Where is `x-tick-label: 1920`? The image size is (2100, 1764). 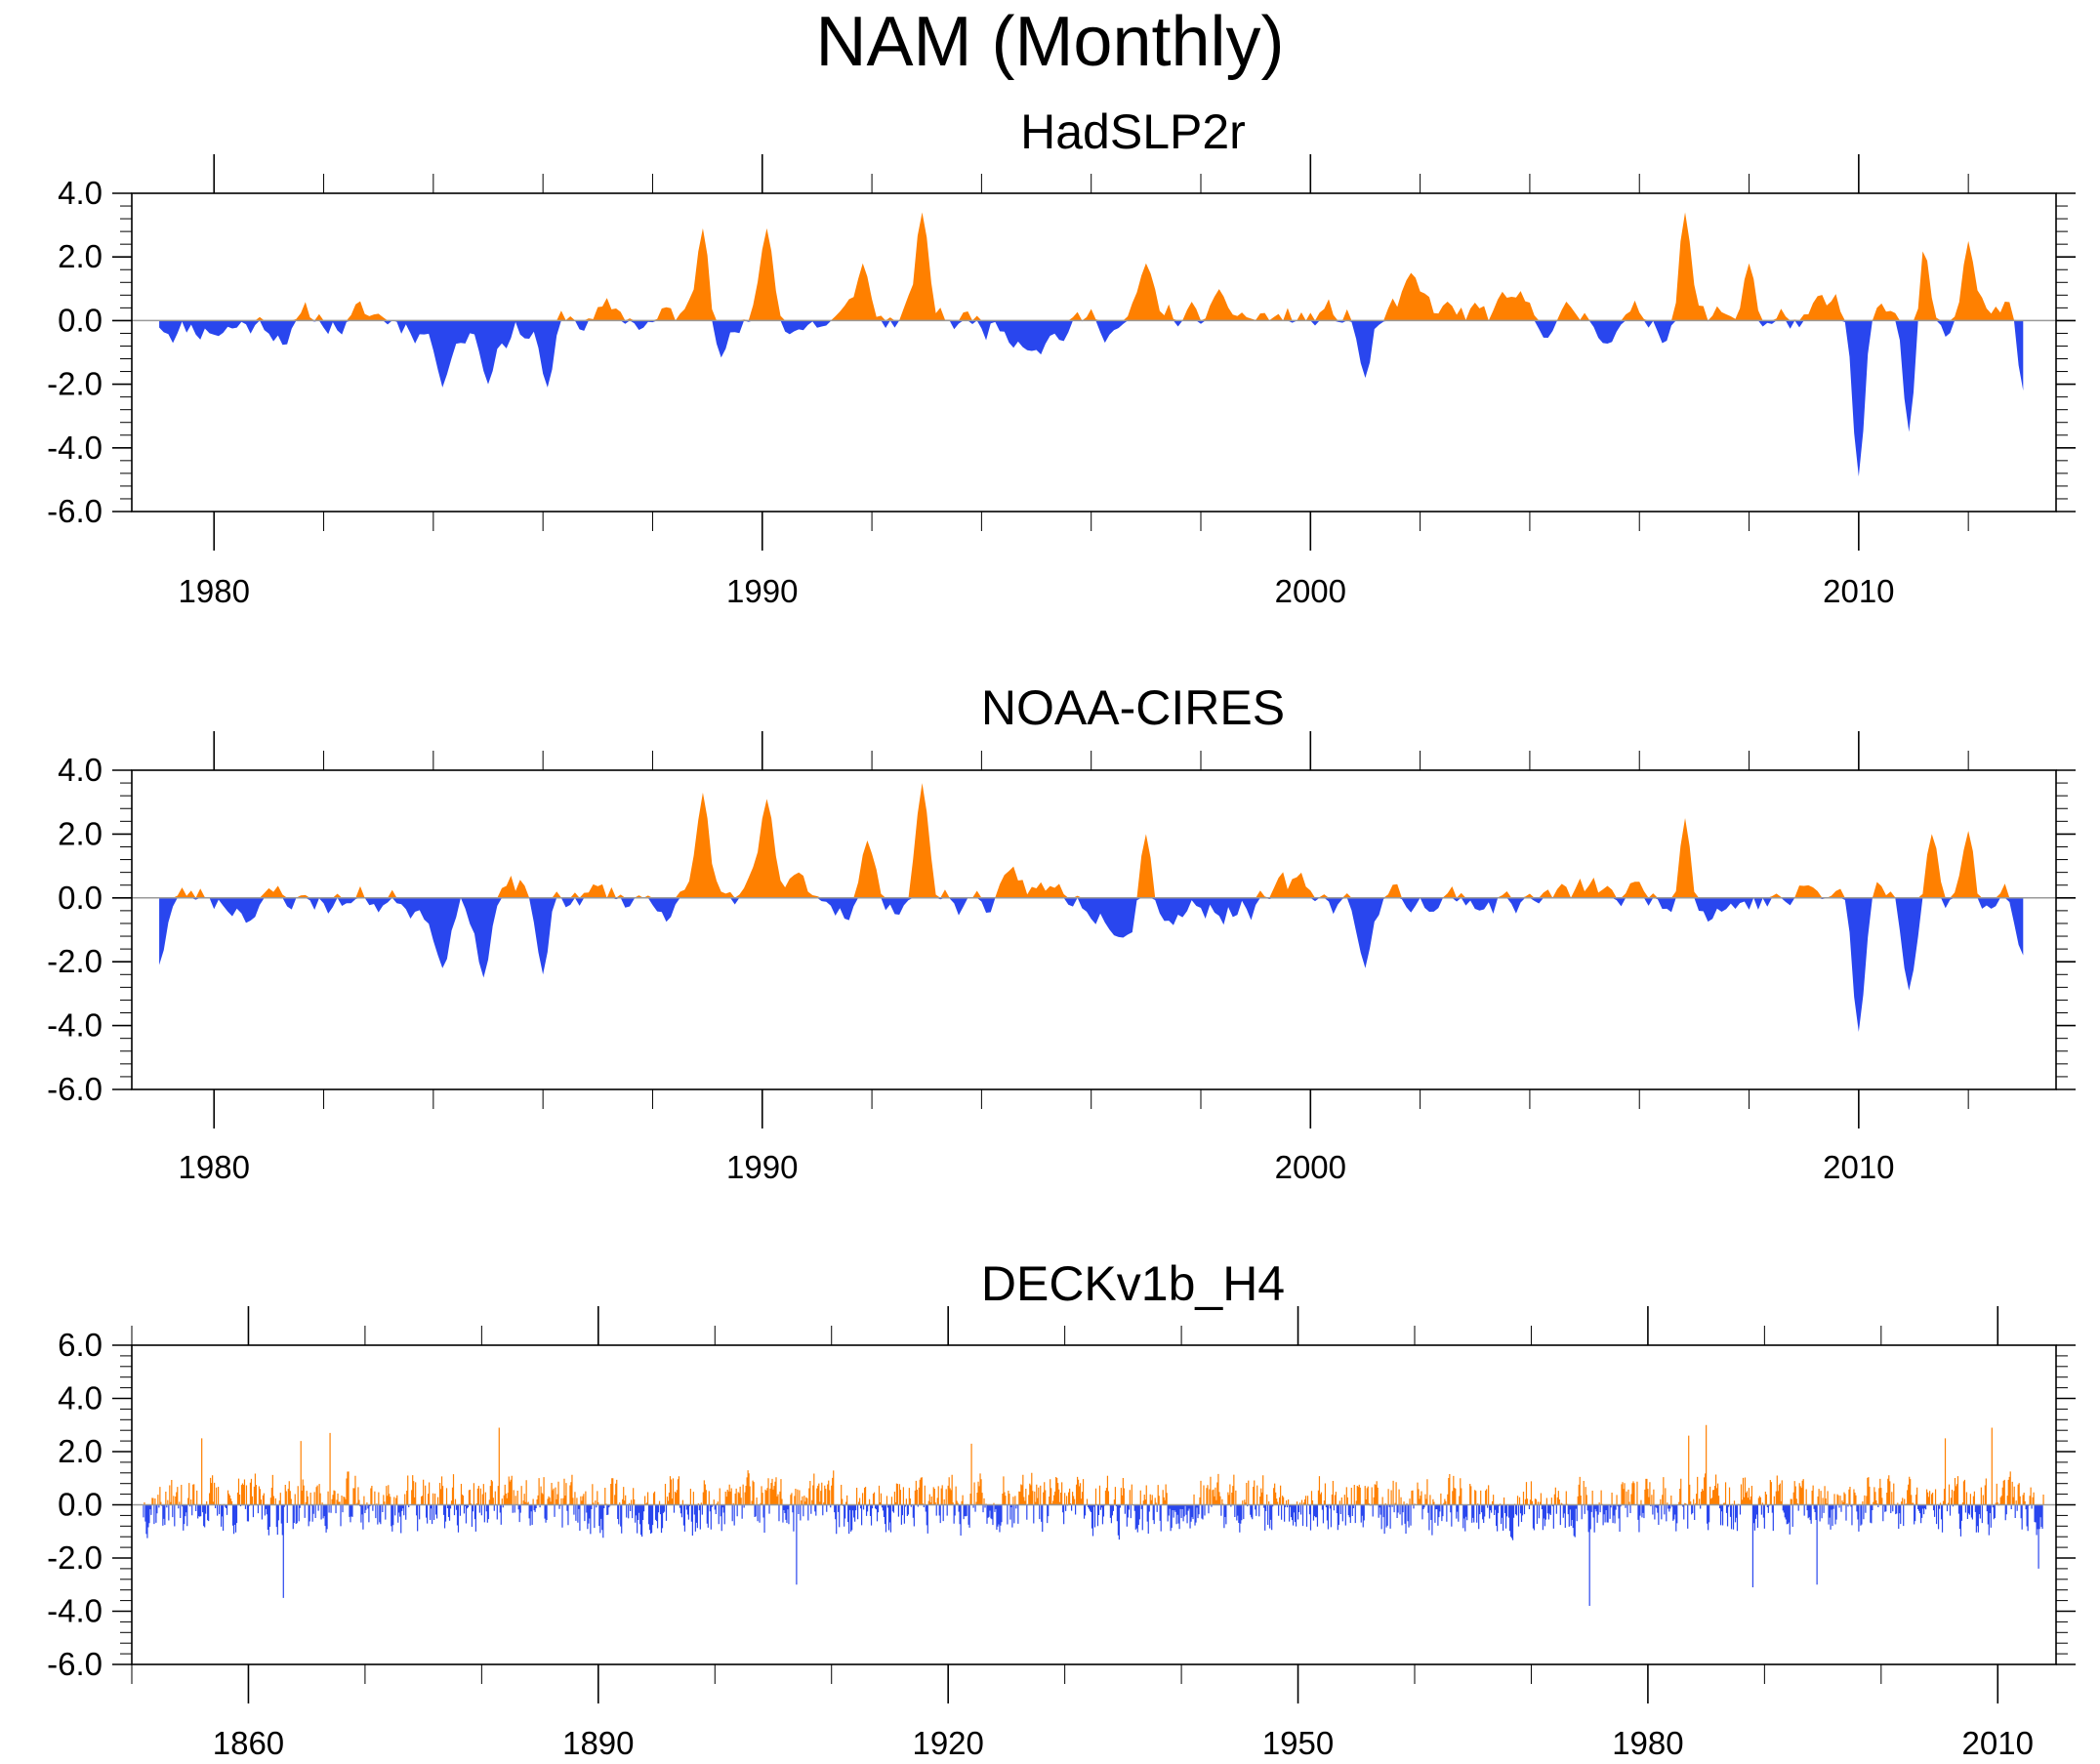
x-tick-label: 1920 is located at coordinates (947, 1743).